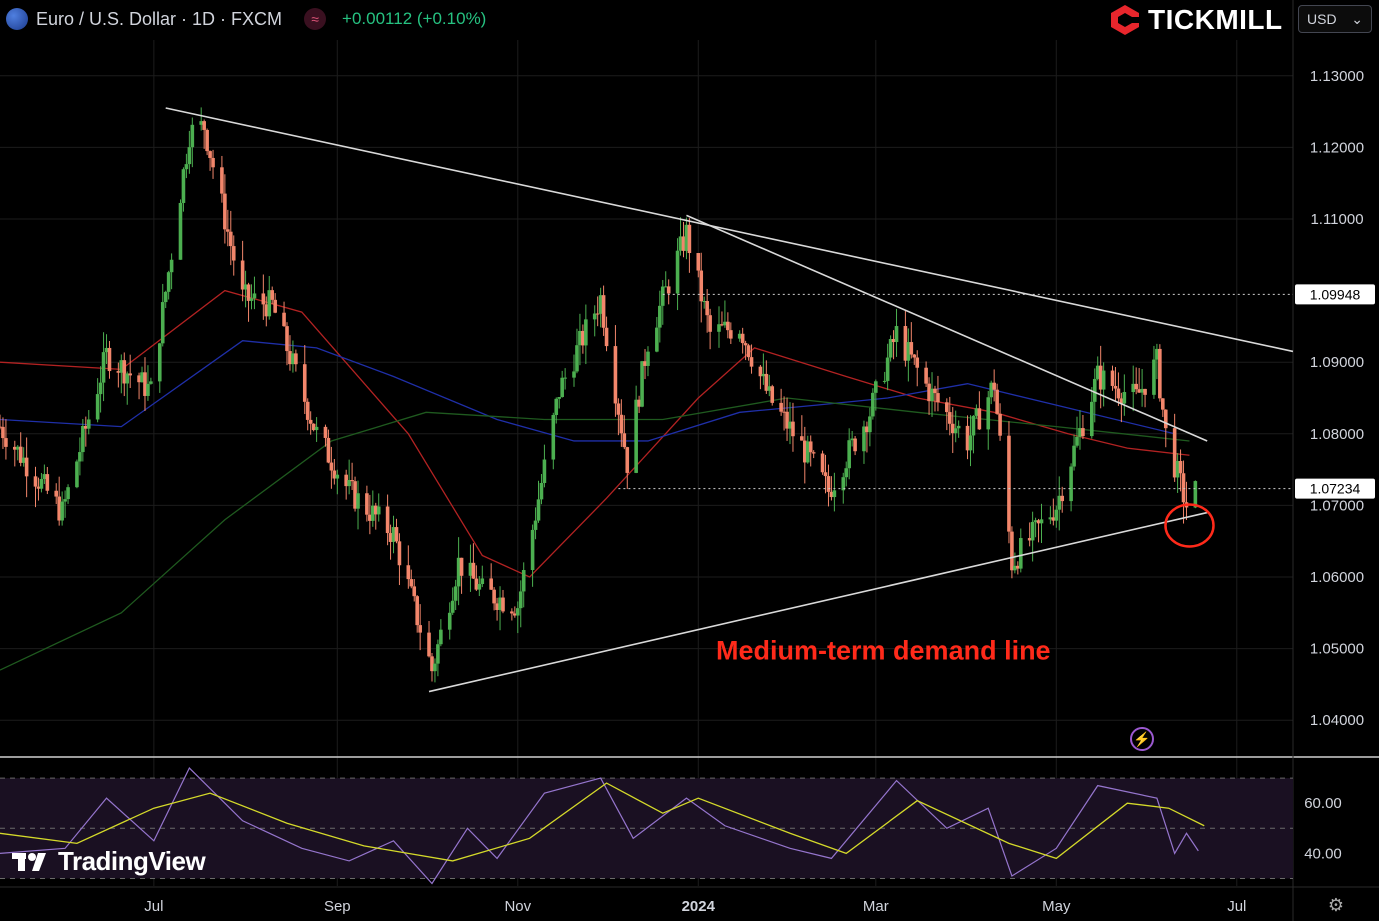  What do you see at coordinates (1337, 720) in the screenshot?
I see `price-tick-label: 1.04000` at bounding box center [1337, 720].